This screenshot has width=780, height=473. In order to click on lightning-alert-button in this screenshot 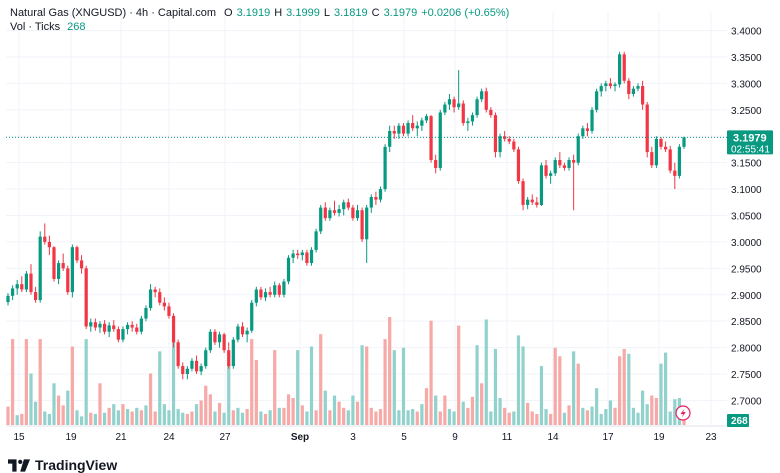, I will do `click(683, 413)`.